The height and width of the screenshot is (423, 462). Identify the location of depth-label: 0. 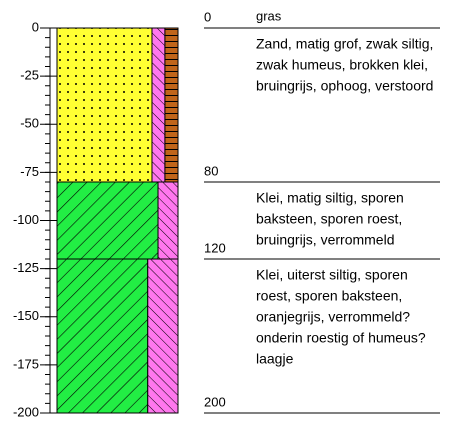
(207, 16).